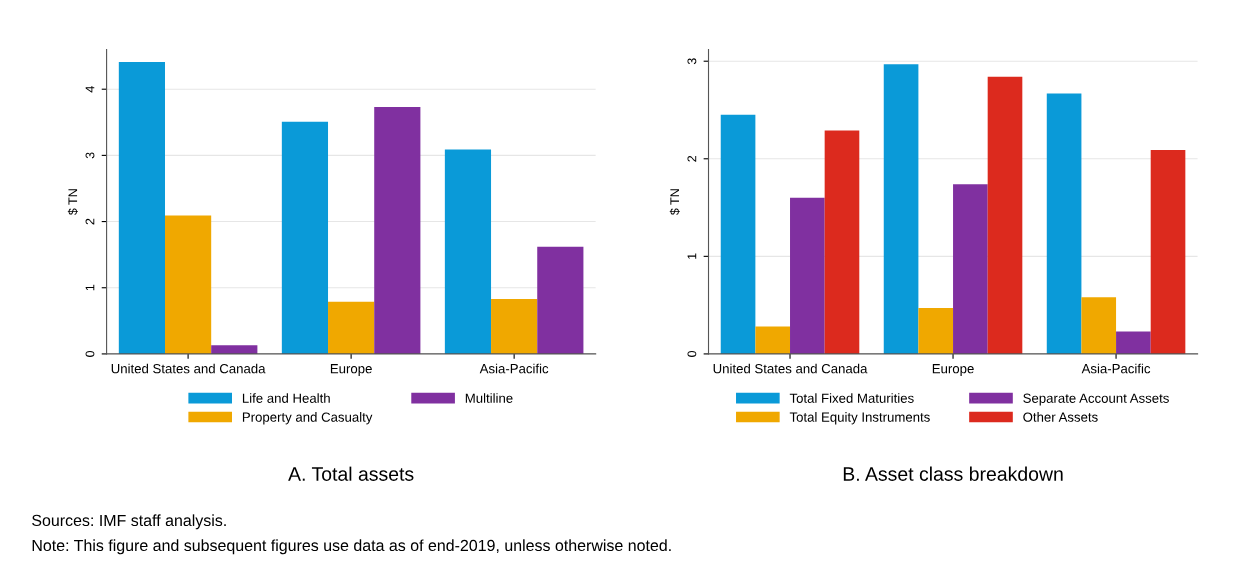 This screenshot has height=569, width=1254. I want to click on legend-label: Total Fixed Maturities, so click(851, 398).